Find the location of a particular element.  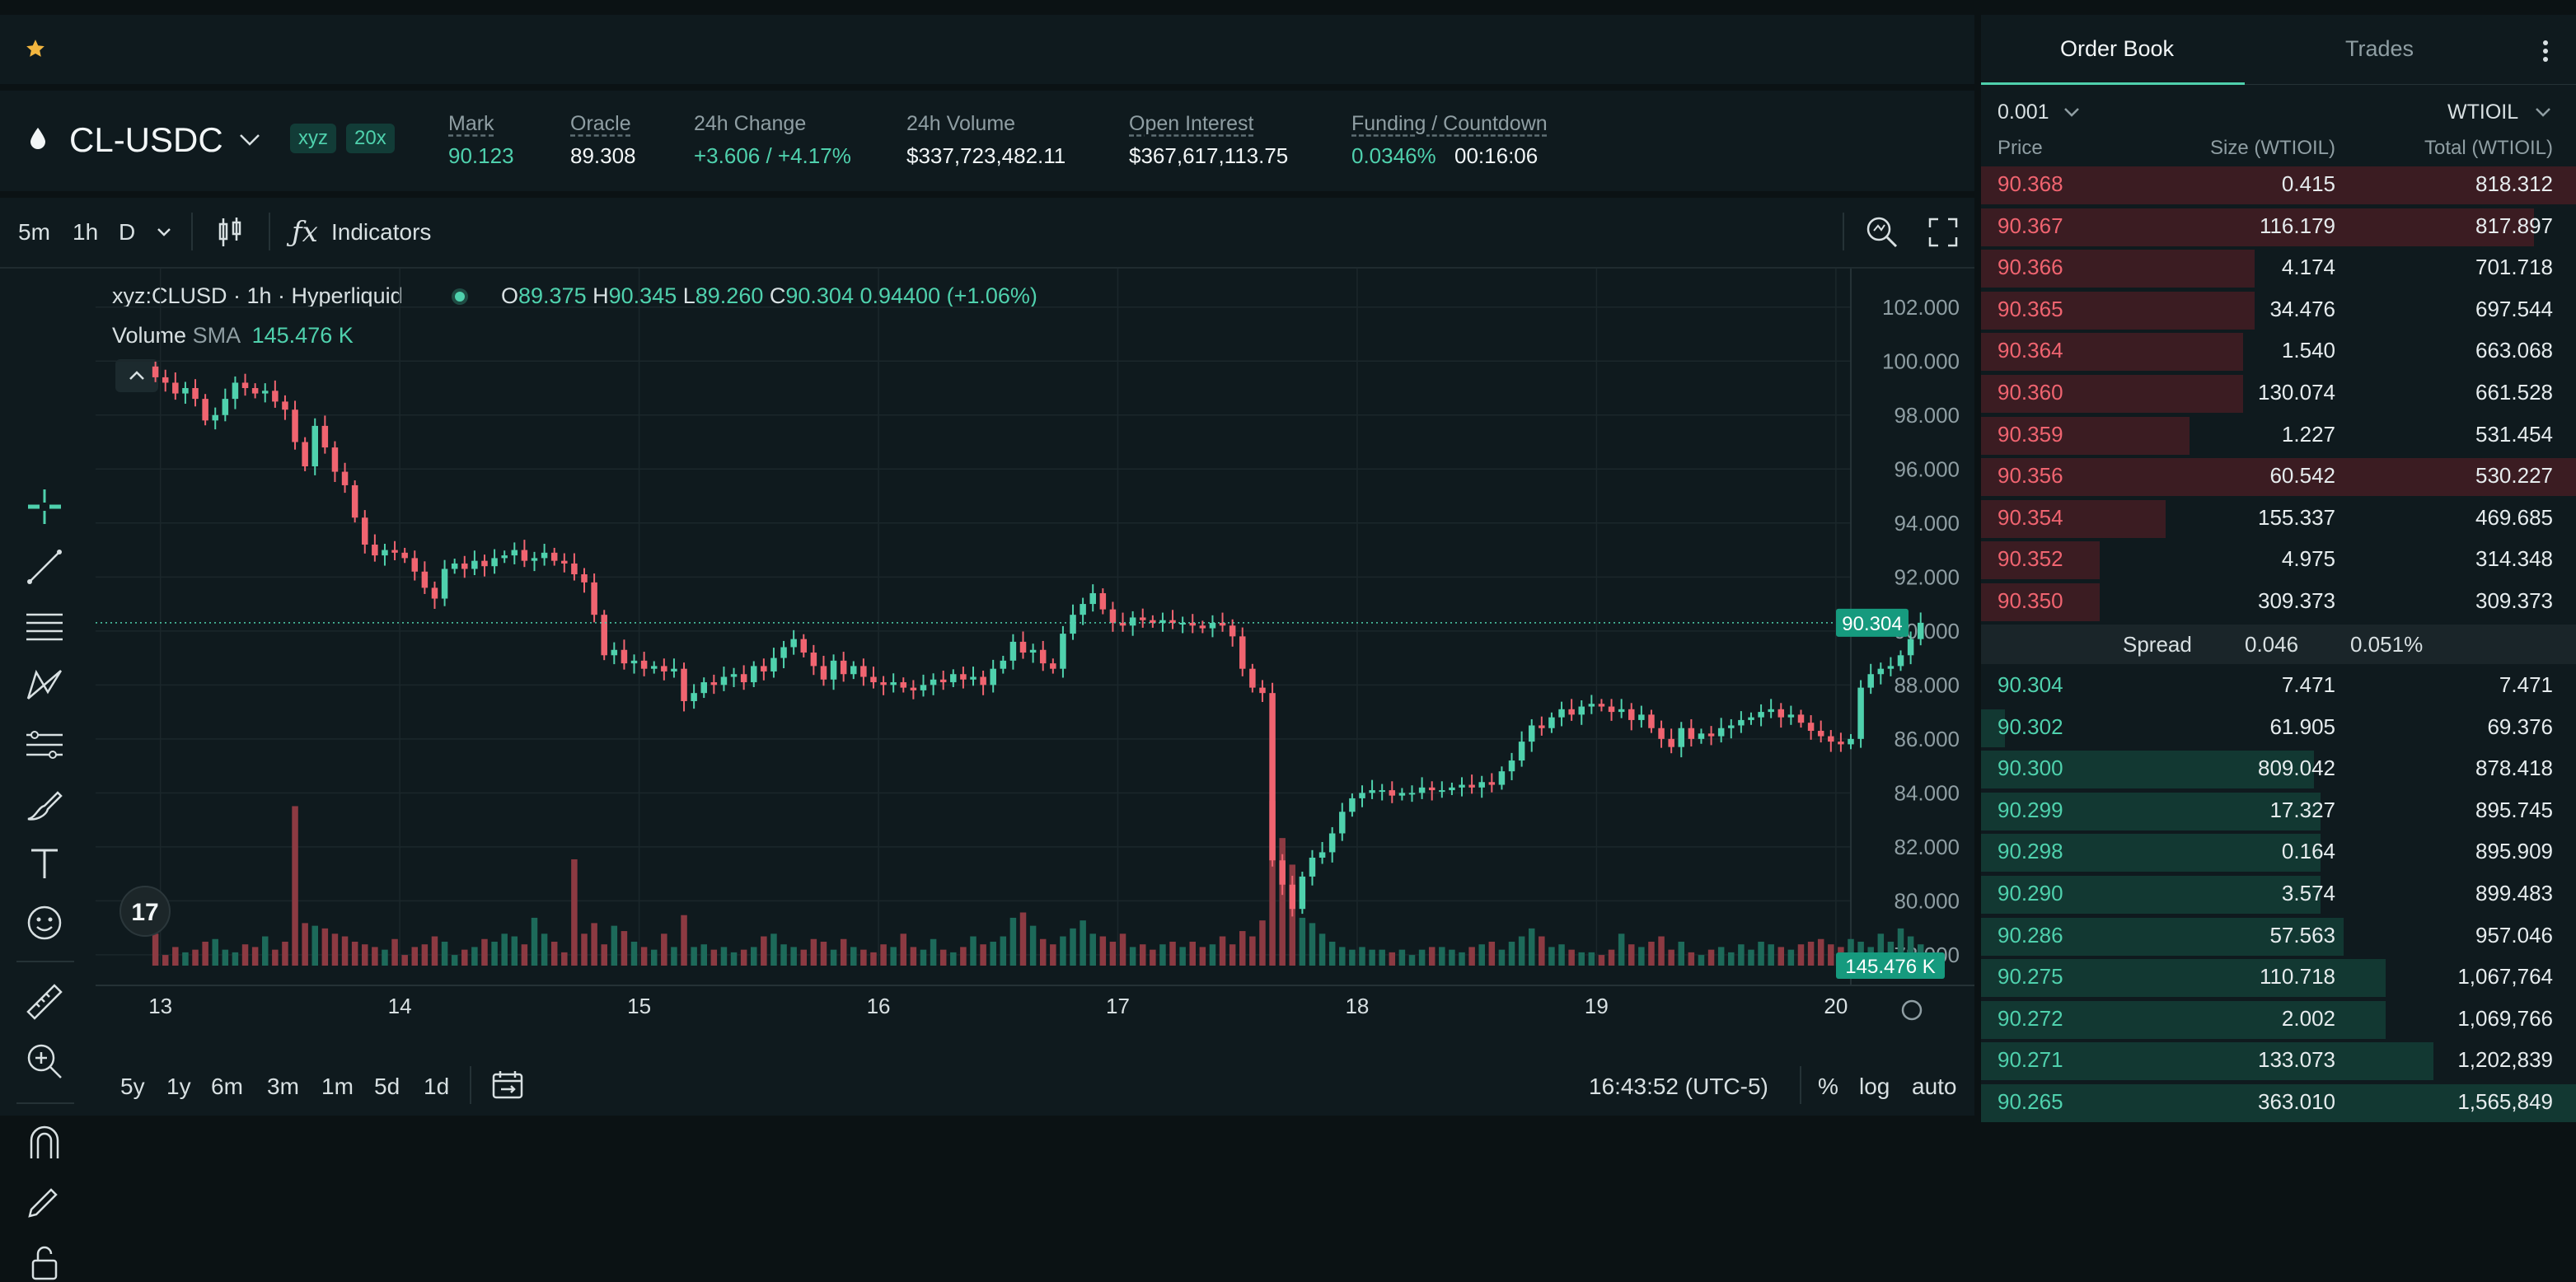

text-icon is located at coordinates (44, 863).